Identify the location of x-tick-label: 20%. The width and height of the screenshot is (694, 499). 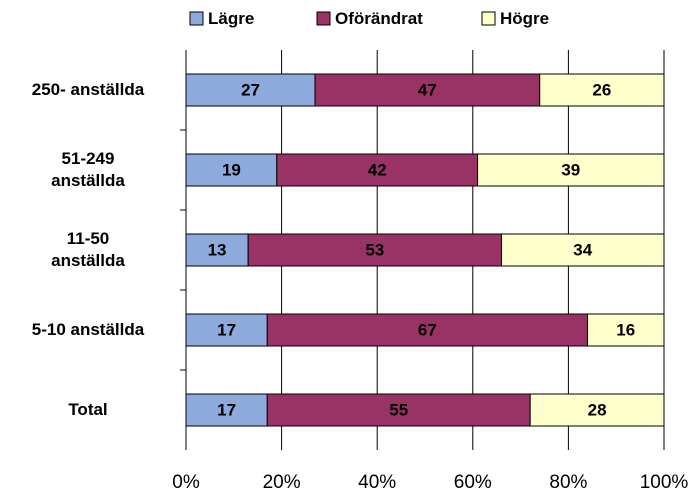
(282, 482).